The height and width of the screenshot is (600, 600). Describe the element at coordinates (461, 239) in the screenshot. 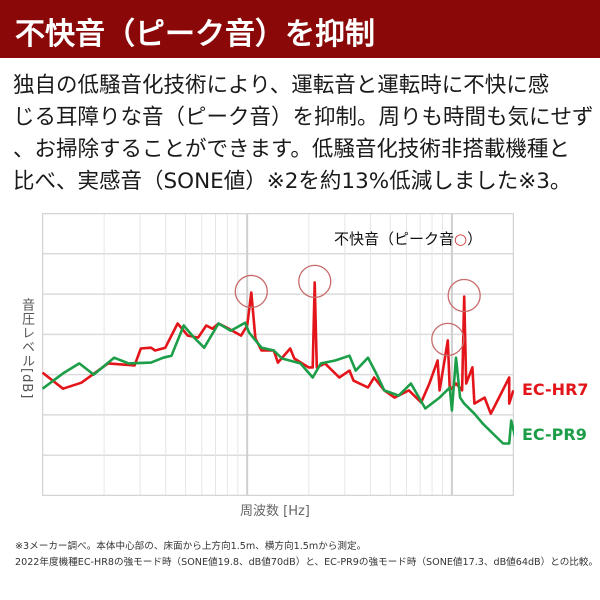

I see `peak-circle-icon: ○` at that location.